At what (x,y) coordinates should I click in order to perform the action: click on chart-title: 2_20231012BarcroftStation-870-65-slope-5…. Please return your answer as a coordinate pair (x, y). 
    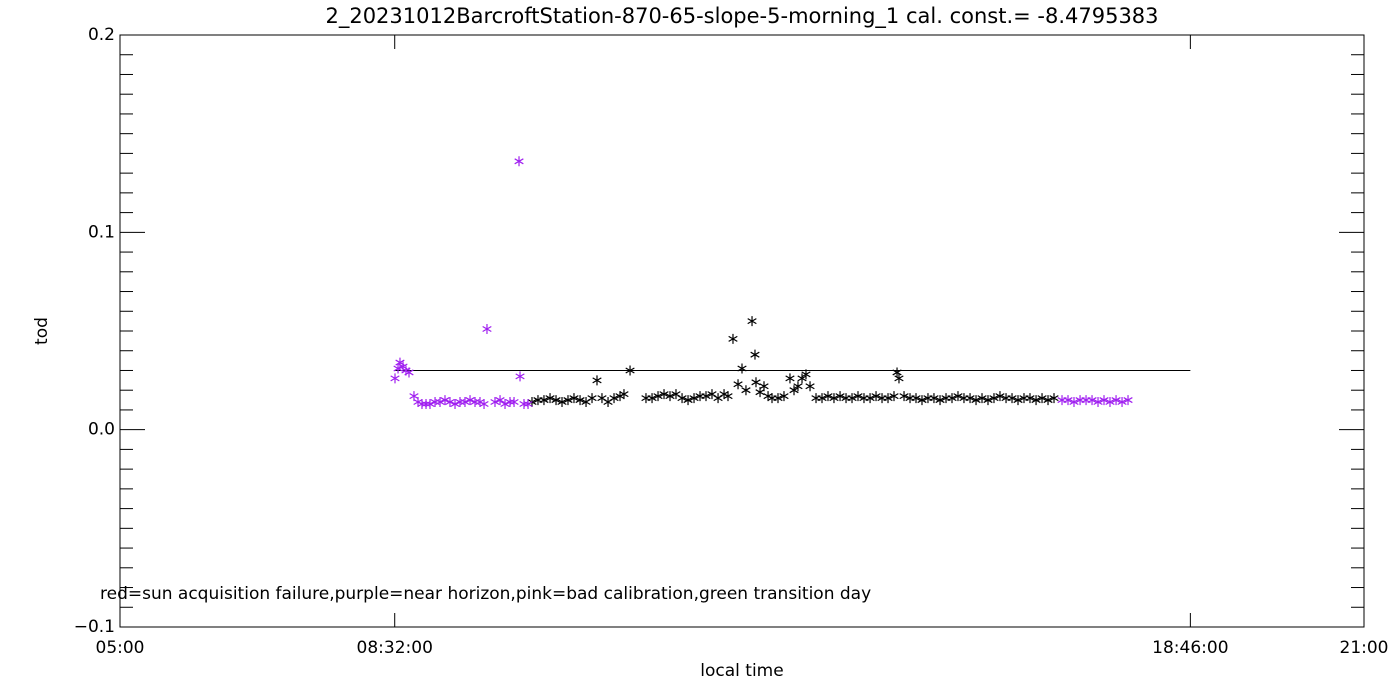
    Looking at the image, I should click on (741, 16).